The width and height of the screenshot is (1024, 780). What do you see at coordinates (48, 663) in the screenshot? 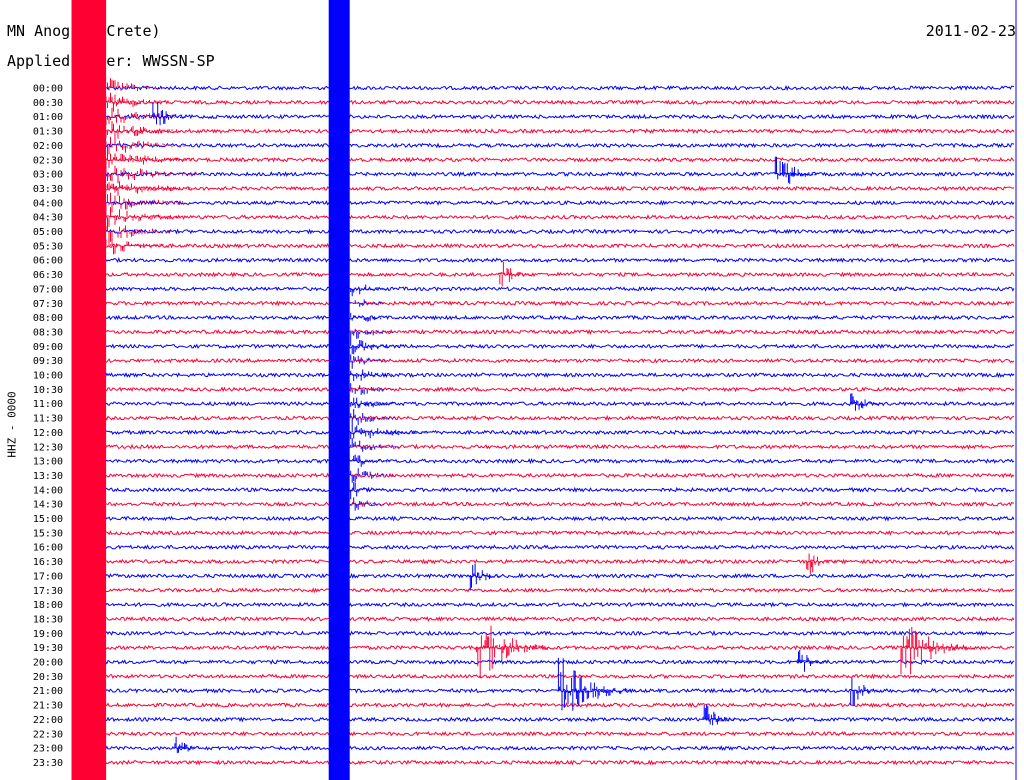
I see `y-tick-label: 20:00` at bounding box center [48, 663].